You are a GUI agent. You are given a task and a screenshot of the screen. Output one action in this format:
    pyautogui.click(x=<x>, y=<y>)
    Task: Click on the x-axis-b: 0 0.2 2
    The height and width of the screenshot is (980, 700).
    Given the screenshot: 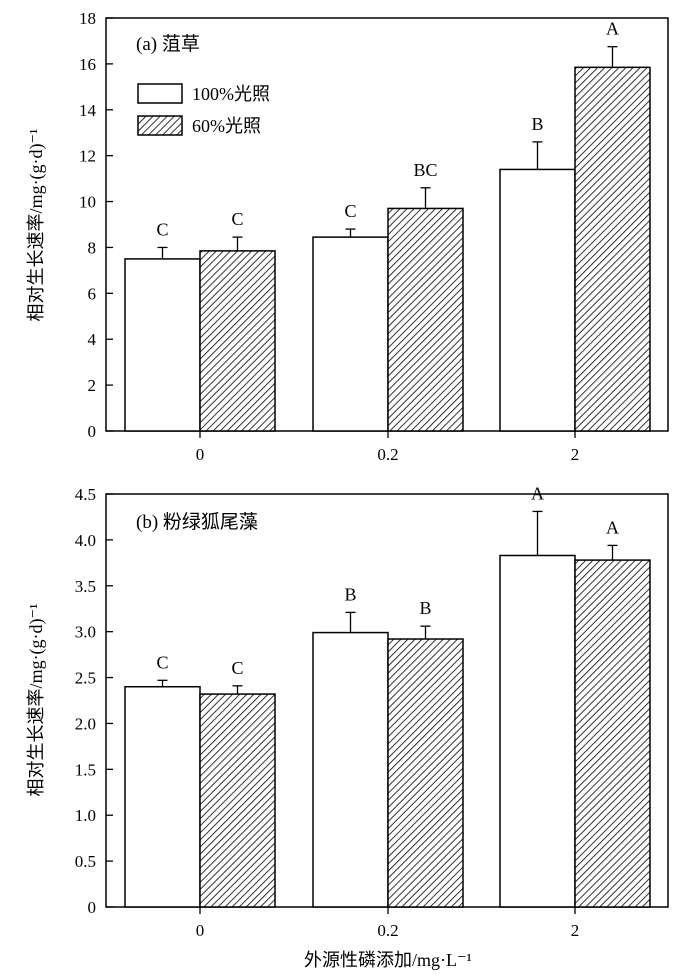 What is the action you would take?
    pyautogui.click(x=388, y=923)
    